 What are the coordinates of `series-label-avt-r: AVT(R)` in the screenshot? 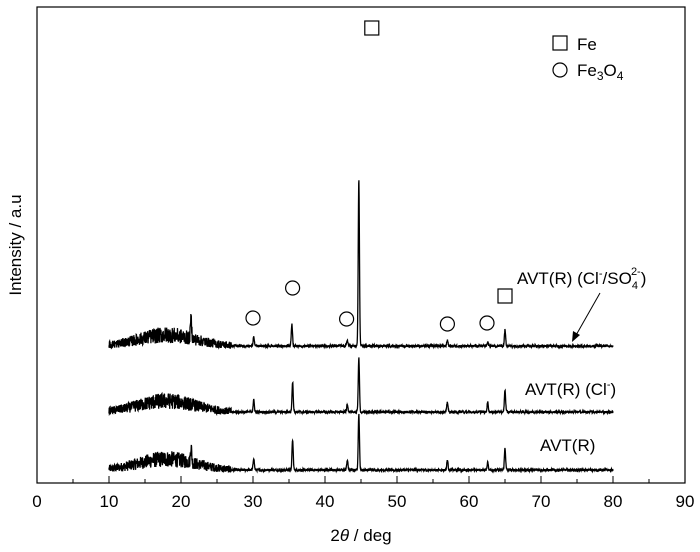 It's located at (567, 445).